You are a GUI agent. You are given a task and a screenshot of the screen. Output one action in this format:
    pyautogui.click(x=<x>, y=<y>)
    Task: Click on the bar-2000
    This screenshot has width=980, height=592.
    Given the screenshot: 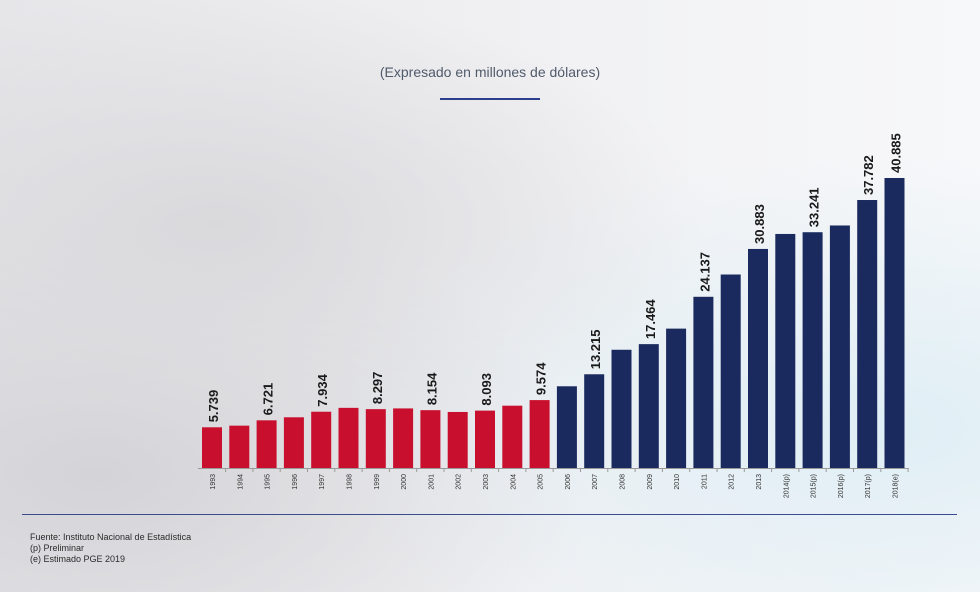 What is the action you would take?
    pyautogui.click(x=403, y=438)
    